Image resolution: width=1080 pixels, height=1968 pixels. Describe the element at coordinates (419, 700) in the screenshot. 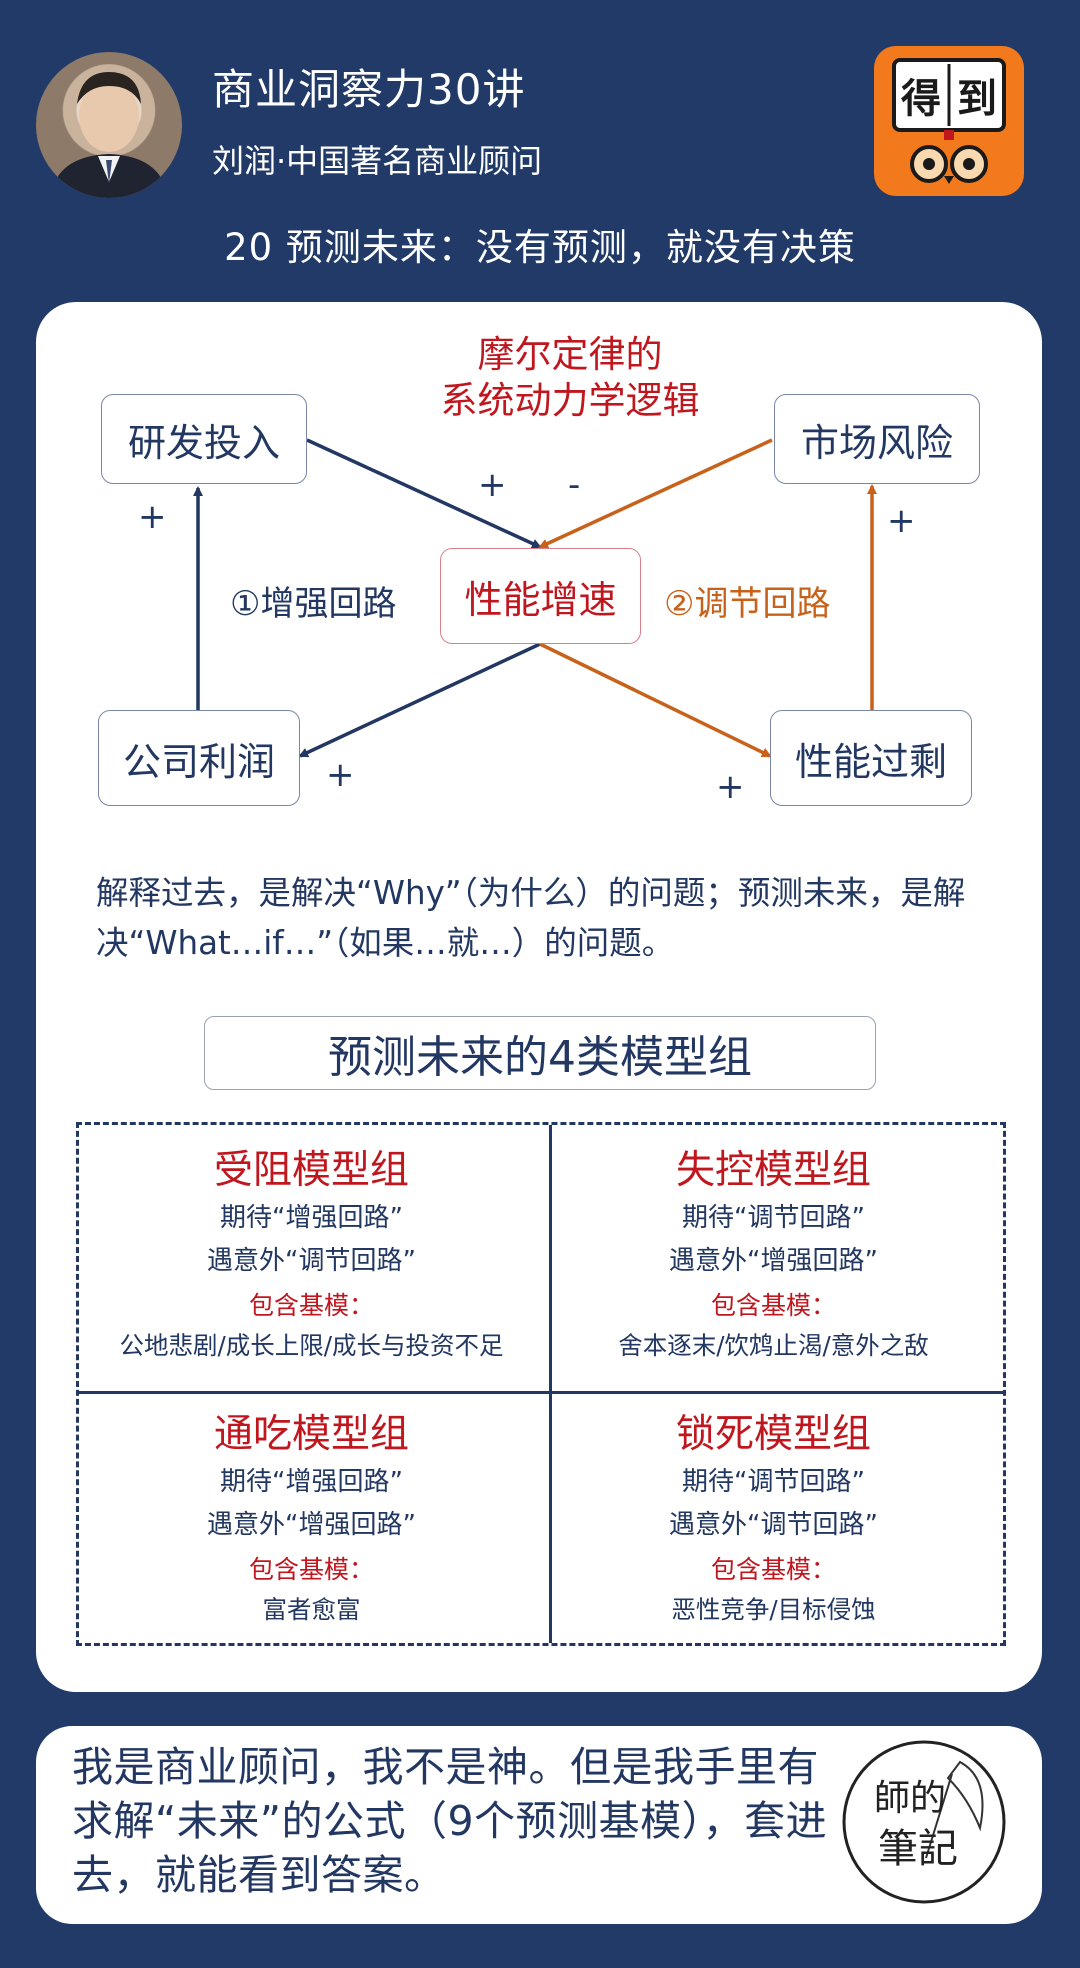

I see `arrow-center-to-profit` at that location.